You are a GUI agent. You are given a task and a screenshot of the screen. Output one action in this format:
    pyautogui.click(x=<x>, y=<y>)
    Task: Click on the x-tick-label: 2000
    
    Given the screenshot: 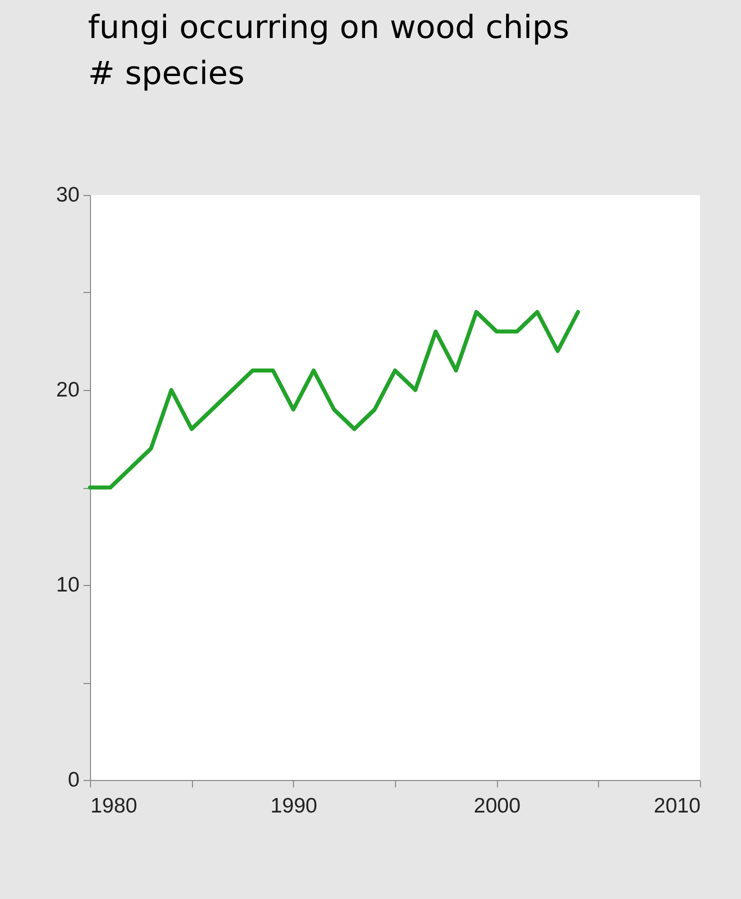 What is the action you would take?
    pyautogui.click(x=497, y=806)
    